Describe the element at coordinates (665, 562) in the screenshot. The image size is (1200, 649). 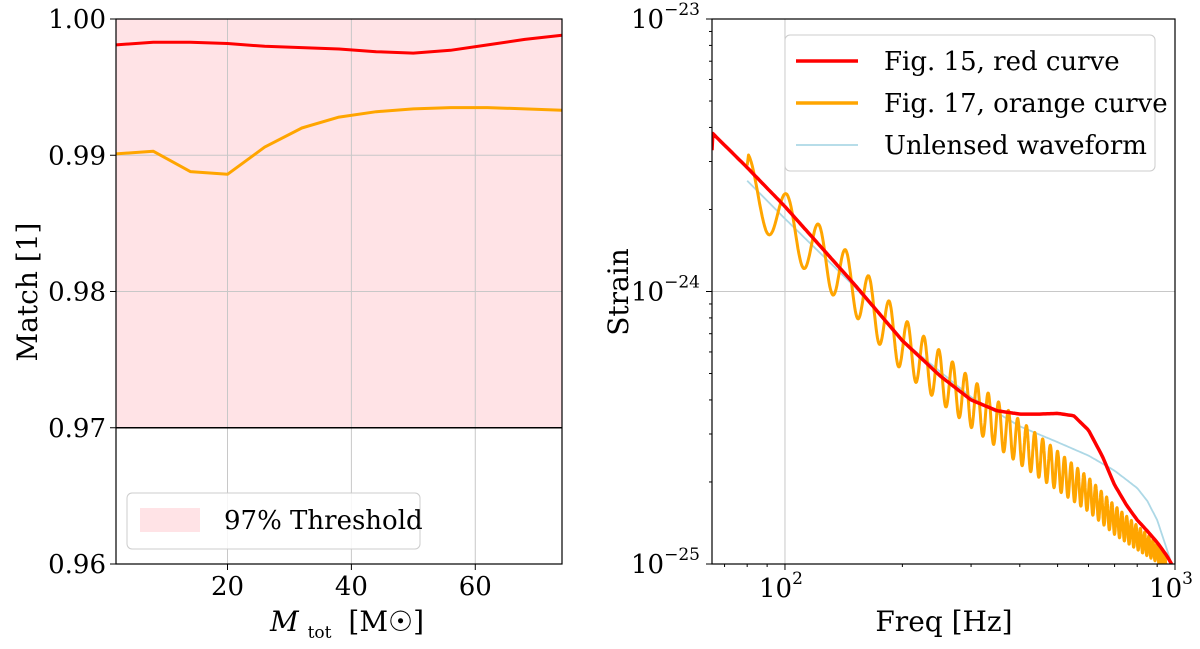
I see `right-y-tick-label: 10−25` at that location.